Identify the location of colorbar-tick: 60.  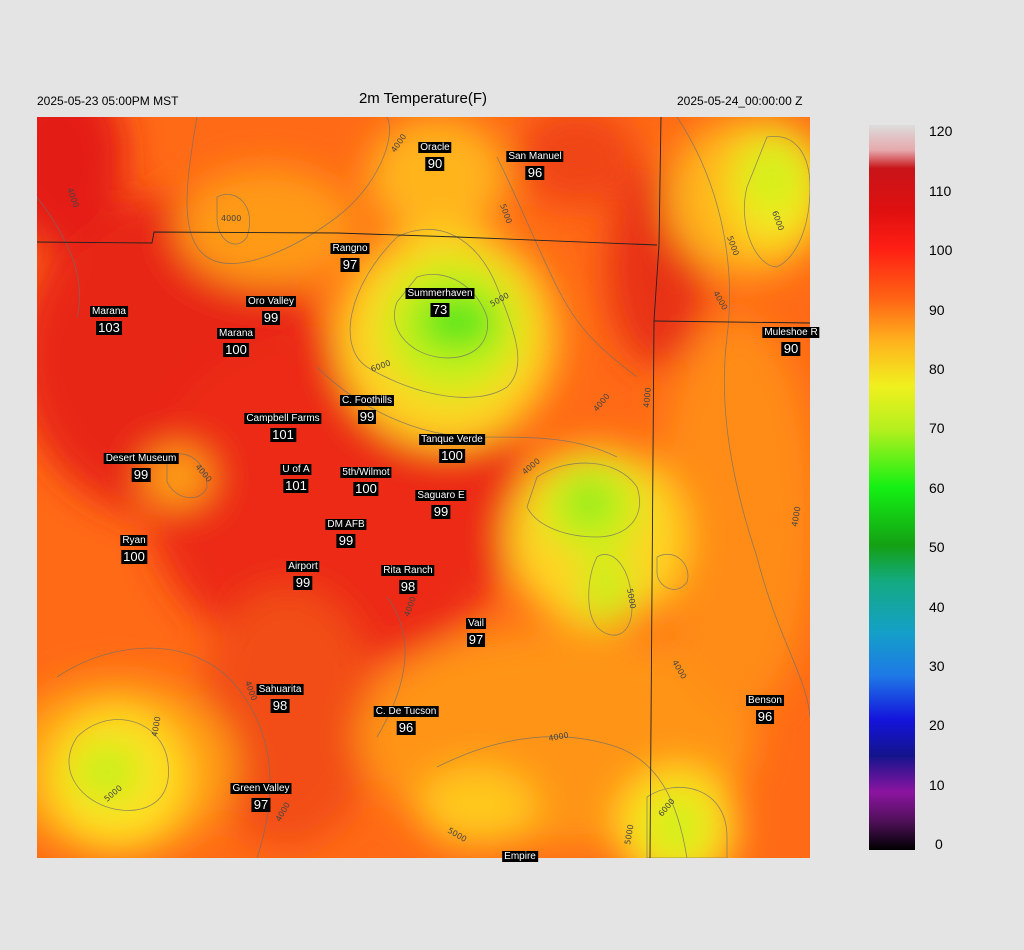
(937, 488).